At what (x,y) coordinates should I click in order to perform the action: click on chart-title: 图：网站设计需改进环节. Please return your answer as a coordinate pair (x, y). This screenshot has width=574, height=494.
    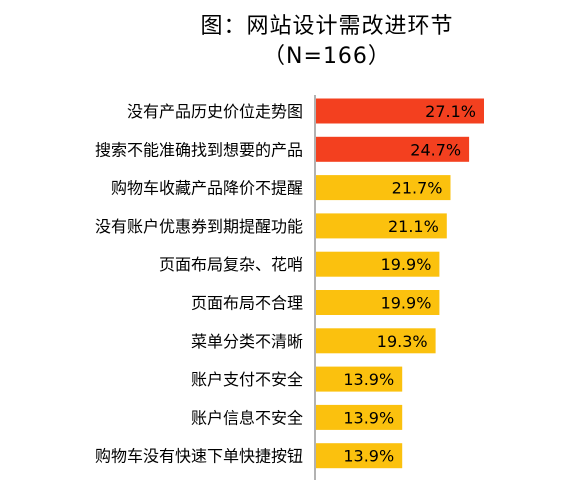
    Looking at the image, I should click on (327, 26).